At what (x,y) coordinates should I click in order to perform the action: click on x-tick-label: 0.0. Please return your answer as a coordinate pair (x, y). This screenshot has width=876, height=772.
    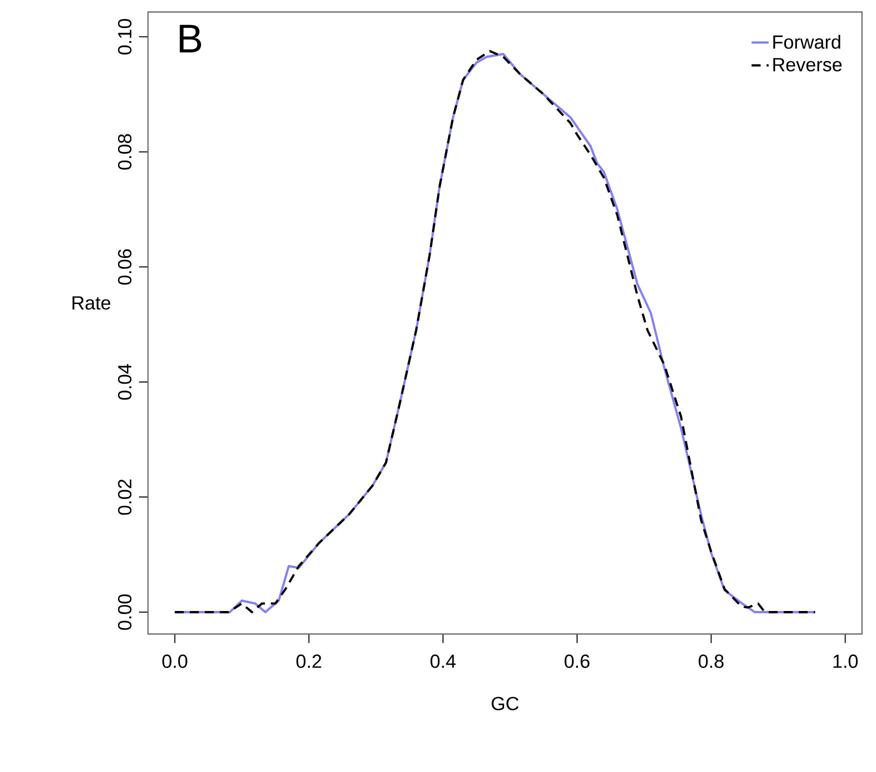
    Looking at the image, I should click on (175, 661).